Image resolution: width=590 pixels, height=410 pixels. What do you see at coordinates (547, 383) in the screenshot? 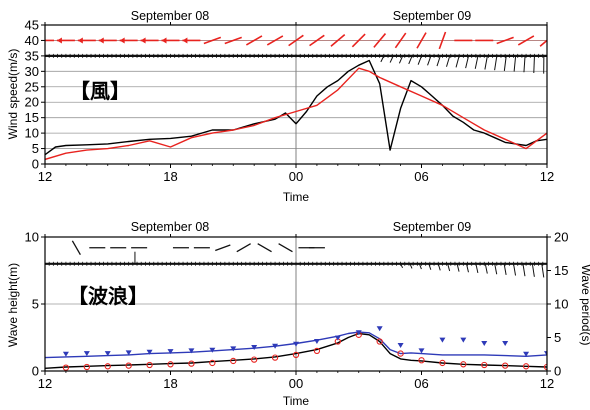
I see `wave-x-tick-label: 12` at bounding box center [547, 383].